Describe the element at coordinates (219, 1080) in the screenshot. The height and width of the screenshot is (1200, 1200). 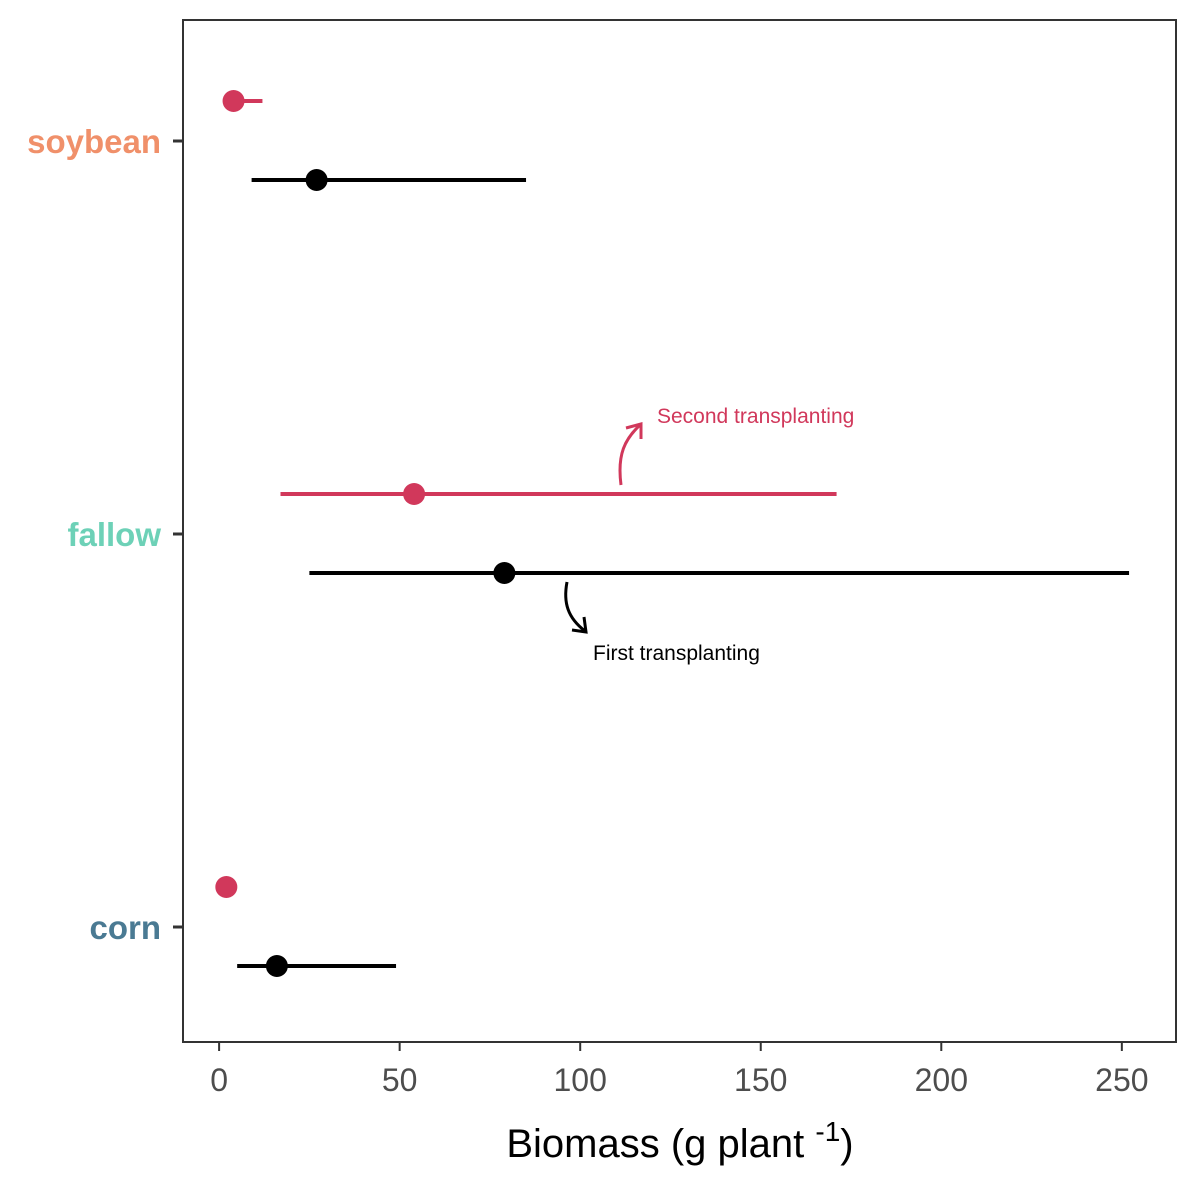
I see `x-tick-label: 0` at that location.